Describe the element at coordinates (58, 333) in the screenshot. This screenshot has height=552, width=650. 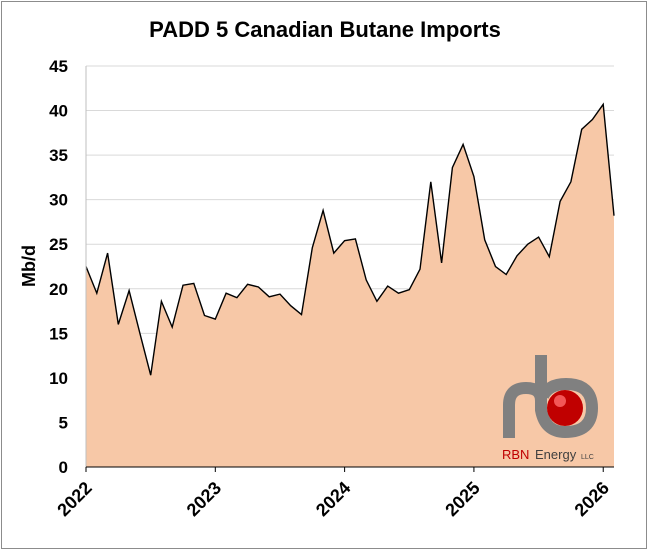
I see `y-tick-label: 15` at that location.